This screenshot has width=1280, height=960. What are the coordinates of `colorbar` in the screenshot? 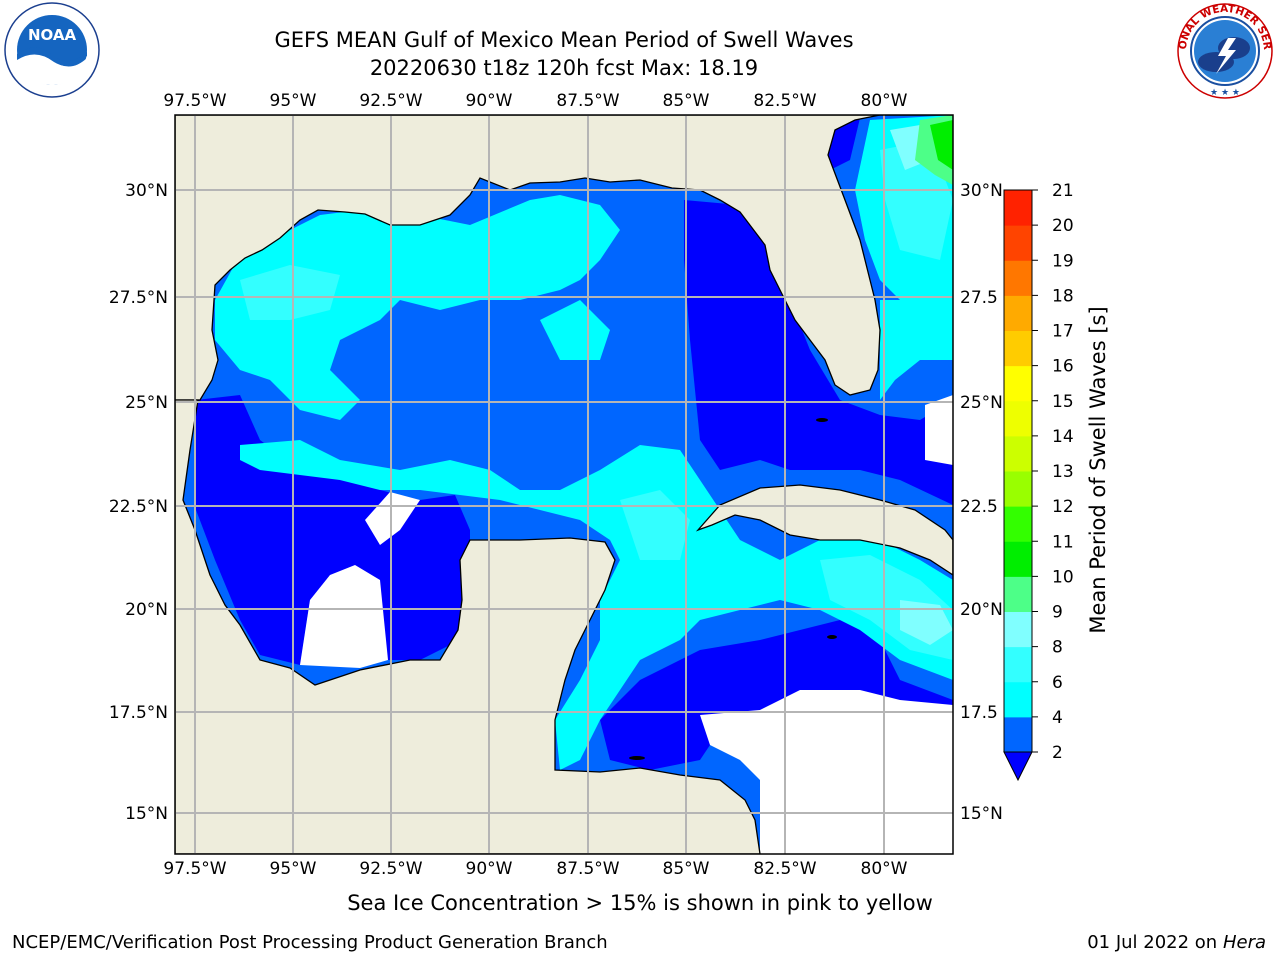 It's located at (1018, 485).